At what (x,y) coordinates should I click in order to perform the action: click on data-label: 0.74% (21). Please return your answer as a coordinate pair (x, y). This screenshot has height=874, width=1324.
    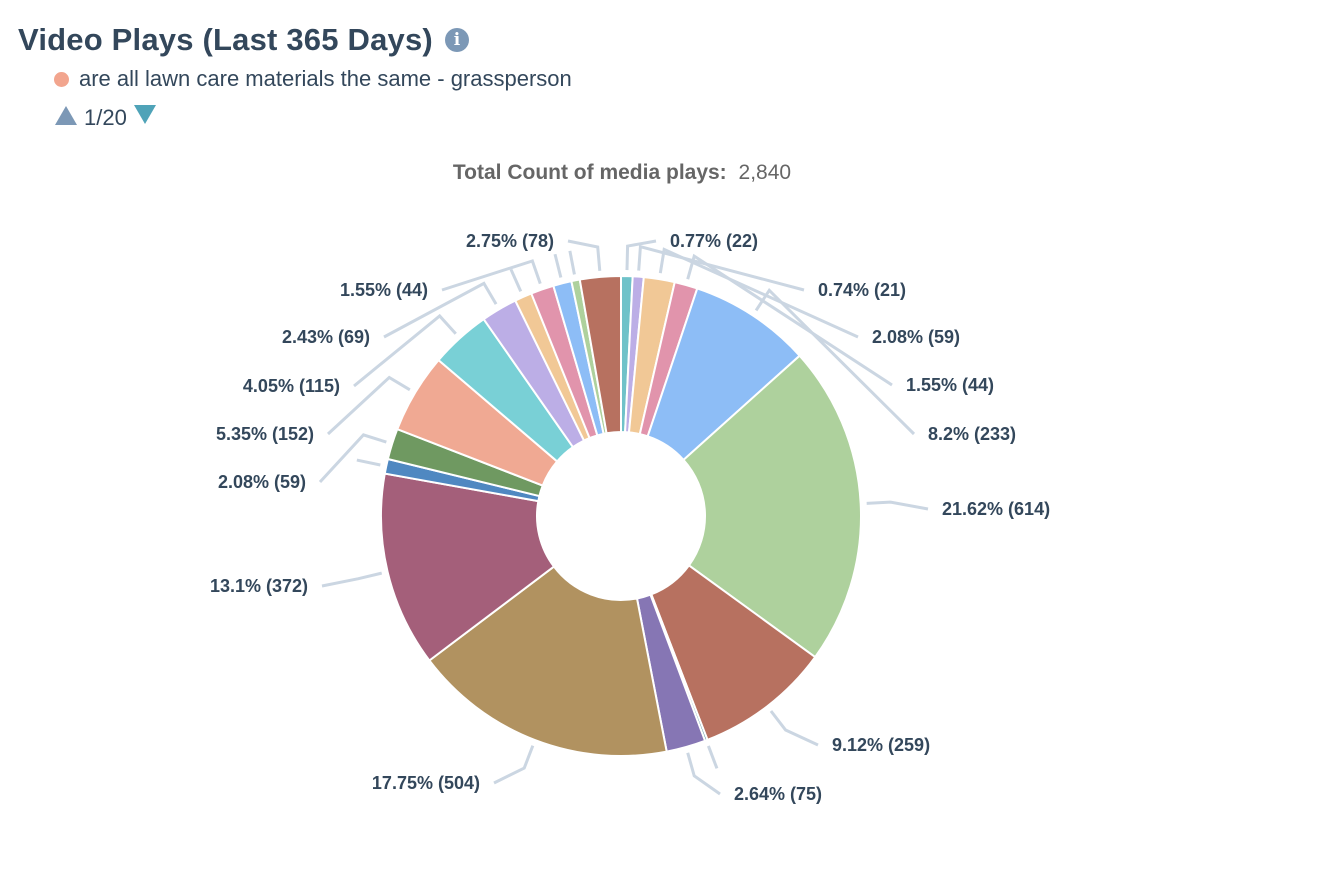
    Looking at the image, I should click on (862, 290).